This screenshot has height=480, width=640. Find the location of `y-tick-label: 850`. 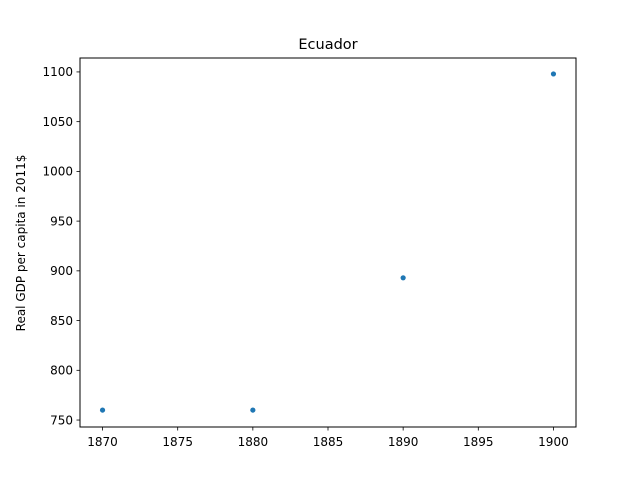

y-tick-label: 850 is located at coordinates (61, 321).